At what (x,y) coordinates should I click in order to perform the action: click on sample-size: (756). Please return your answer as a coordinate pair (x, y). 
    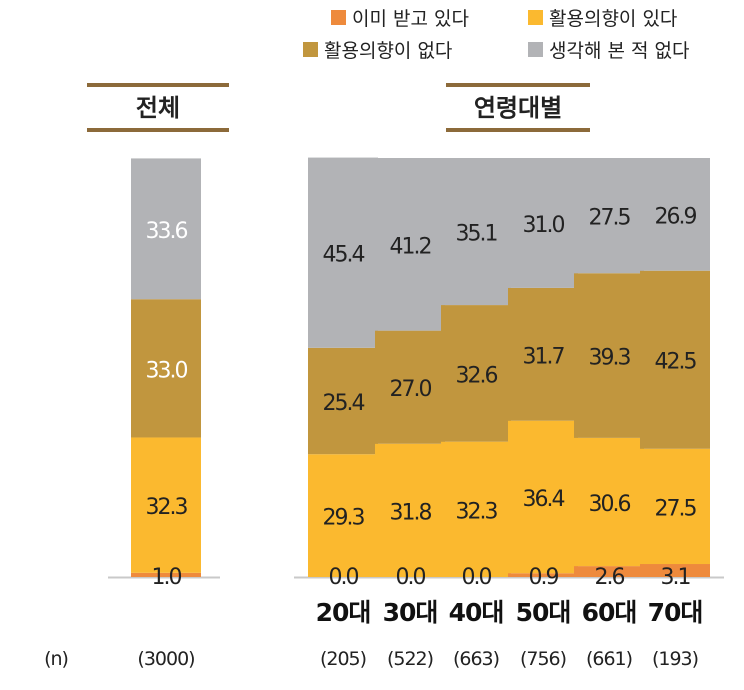
    Looking at the image, I should click on (543, 659).